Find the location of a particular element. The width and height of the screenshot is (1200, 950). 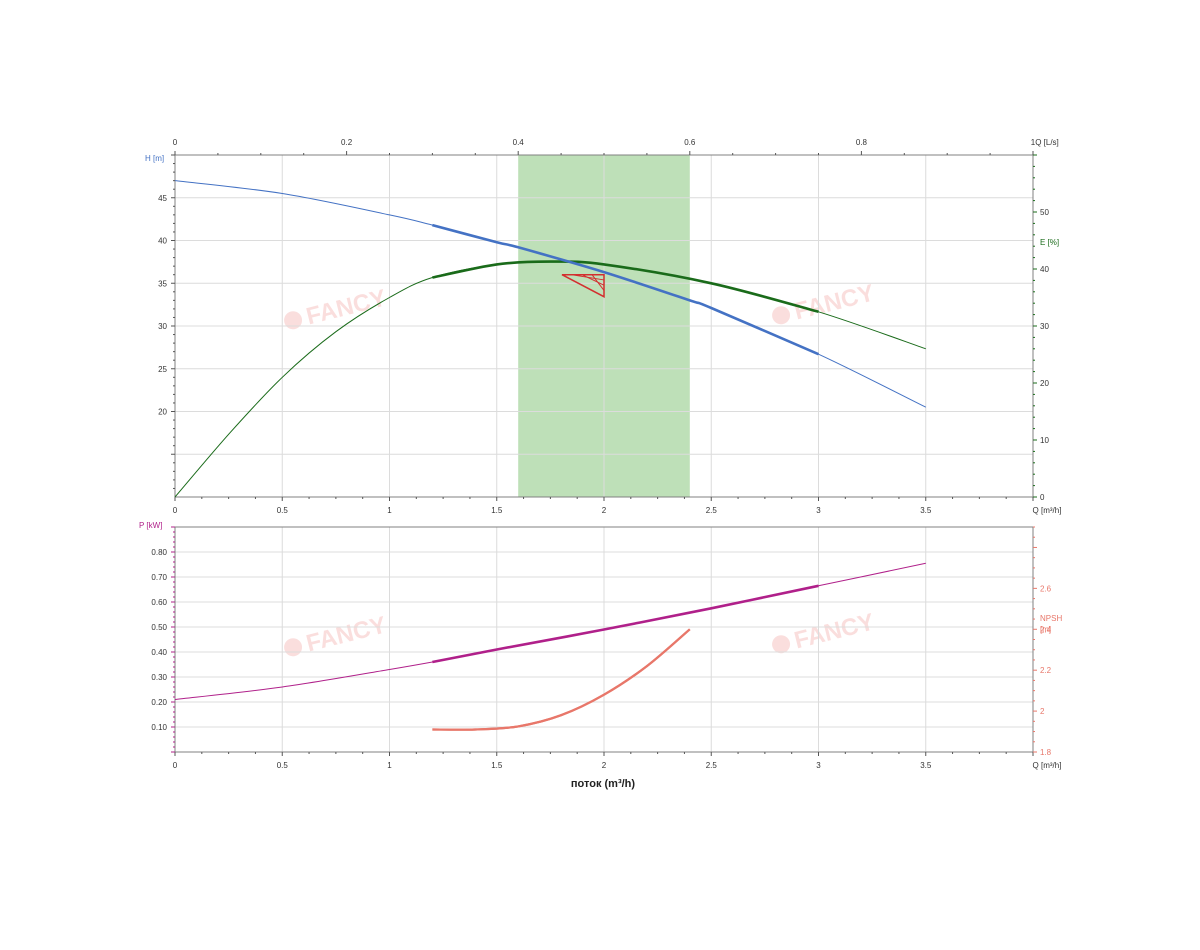

npsh-axis-tick-label: 2.4 is located at coordinates (1046, 629).